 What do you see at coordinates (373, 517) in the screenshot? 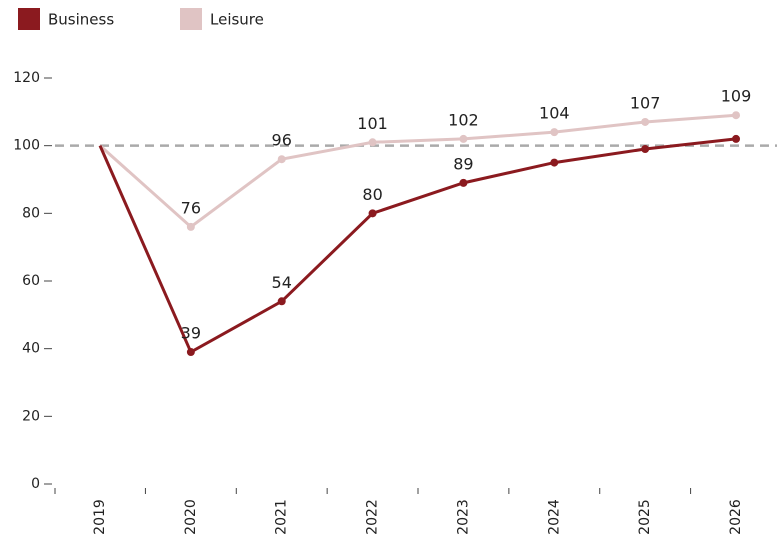
I see `x-tick-label: 2022` at bounding box center [373, 517].